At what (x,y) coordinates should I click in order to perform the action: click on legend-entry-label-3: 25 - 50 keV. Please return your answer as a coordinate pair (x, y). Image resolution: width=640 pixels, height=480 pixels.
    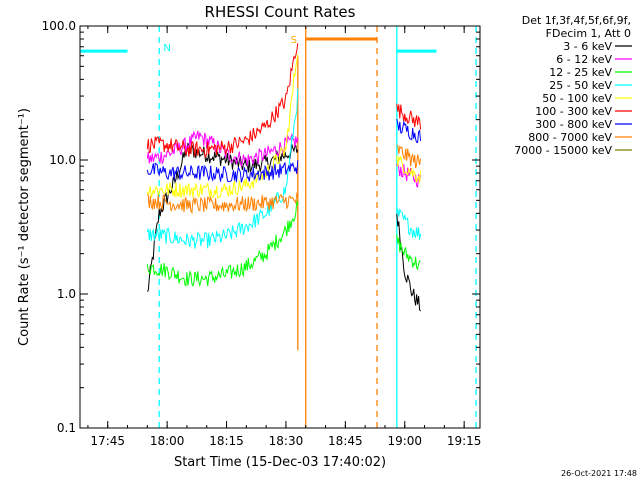
    Looking at the image, I should click on (580, 85).